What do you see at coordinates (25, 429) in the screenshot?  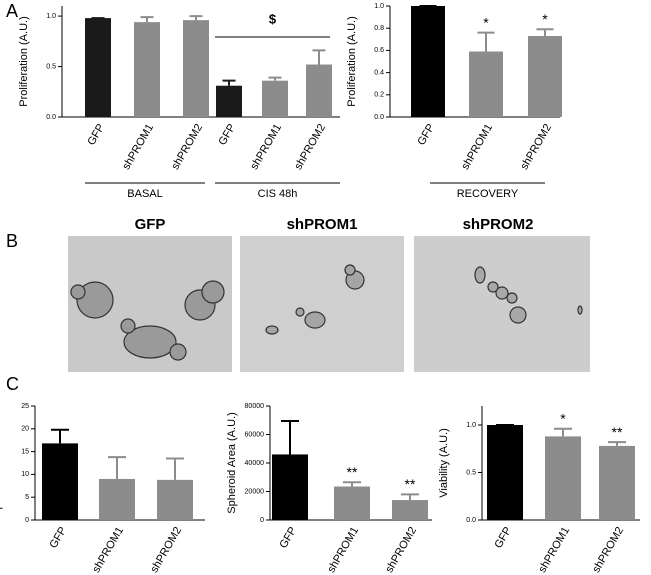 I see `y-tick-label: 20` at bounding box center [25, 429].